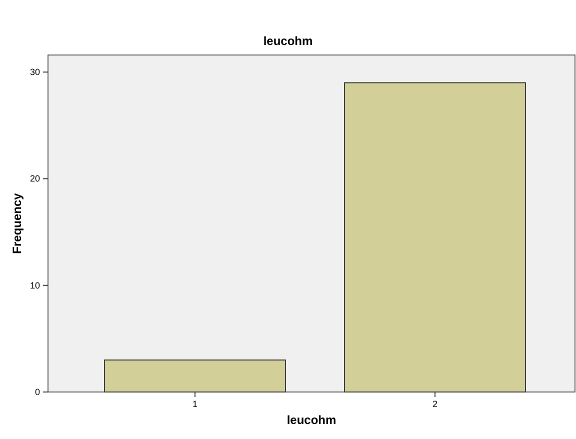 This screenshot has height=439, width=576. What do you see at coordinates (288, 41) in the screenshot?
I see `chart-title: leucohm` at bounding box center [288, 41].